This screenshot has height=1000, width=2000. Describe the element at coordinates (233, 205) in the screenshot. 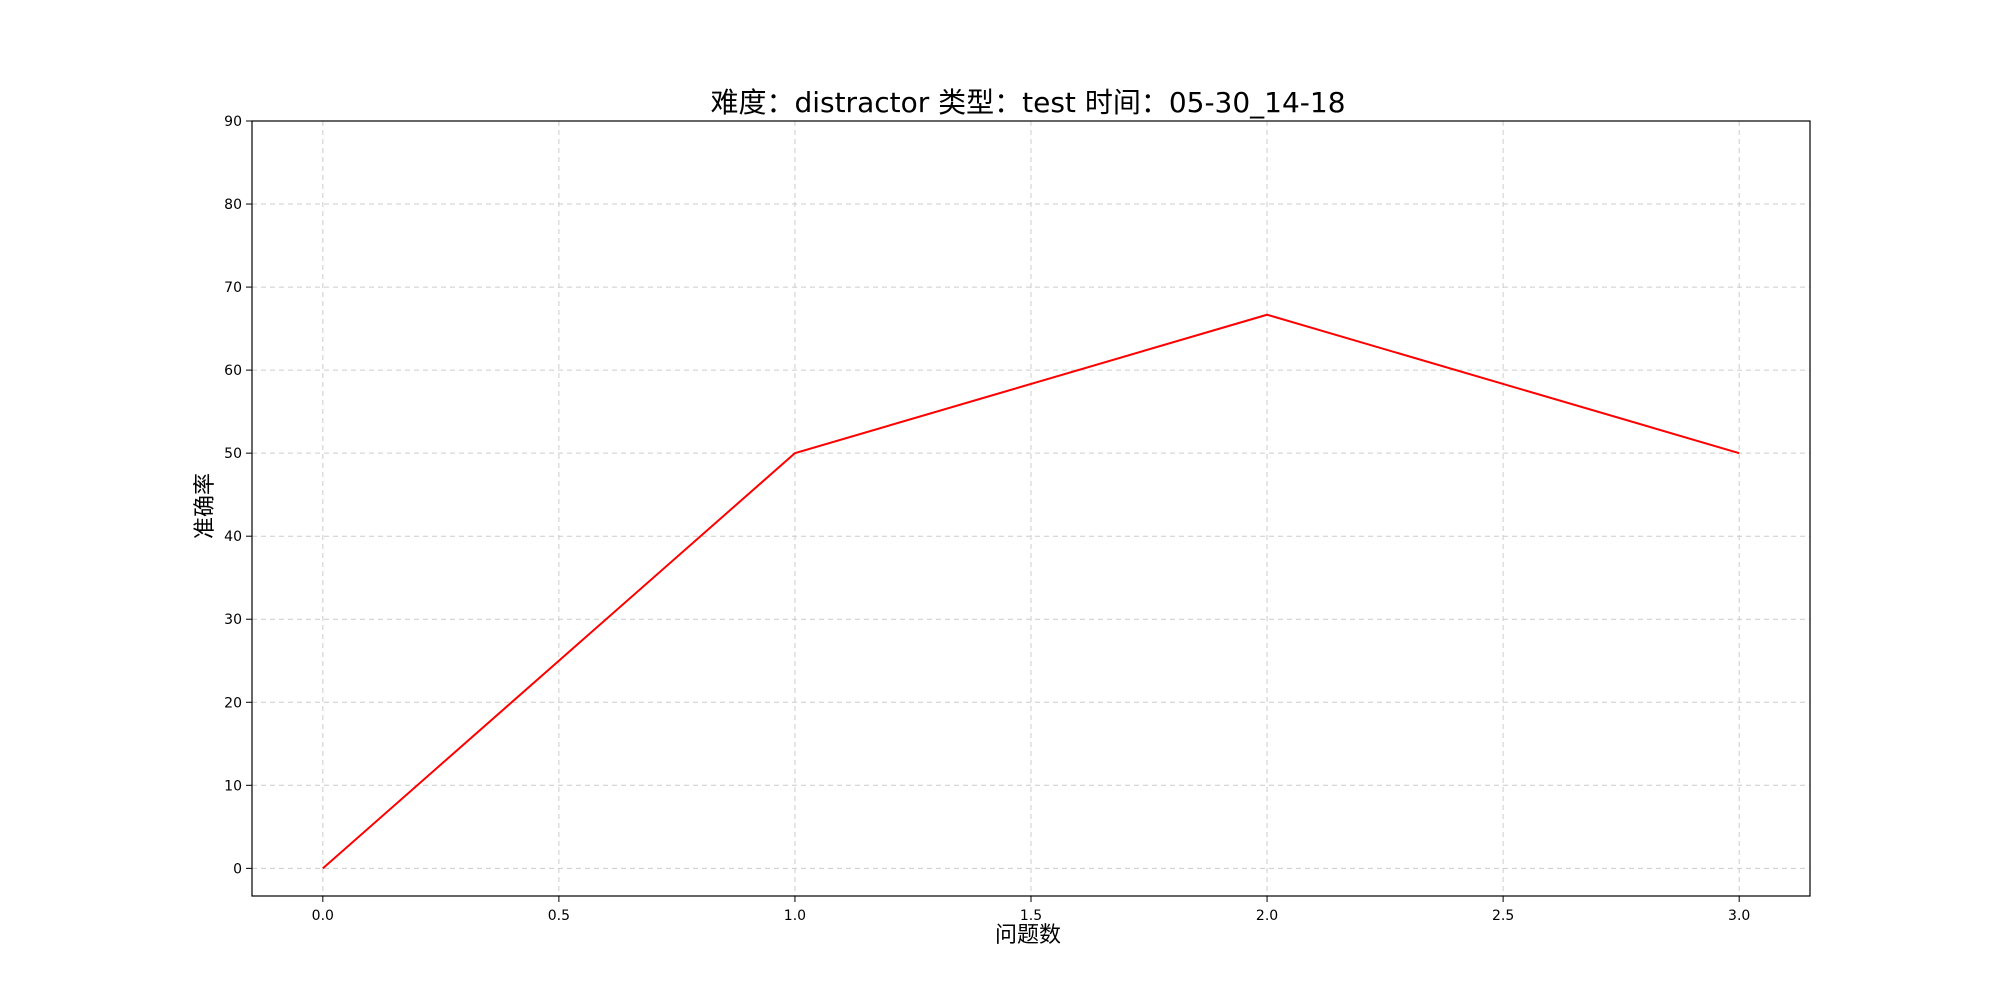

I see `y-tick-label-8: 80` at that location.